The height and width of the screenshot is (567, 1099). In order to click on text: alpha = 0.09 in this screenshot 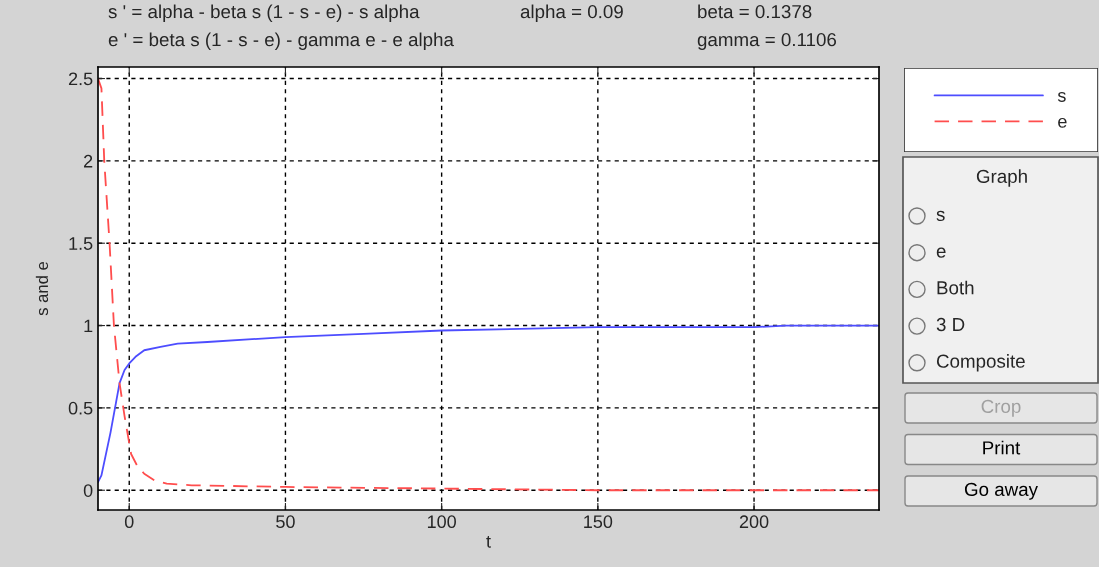, I will do `click(571, 13)`.